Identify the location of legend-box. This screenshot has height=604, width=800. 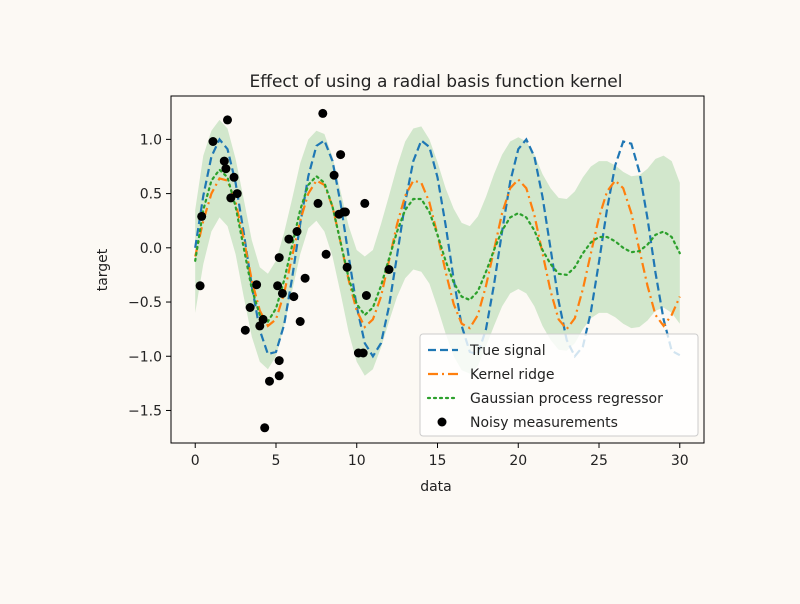
(559, 385).